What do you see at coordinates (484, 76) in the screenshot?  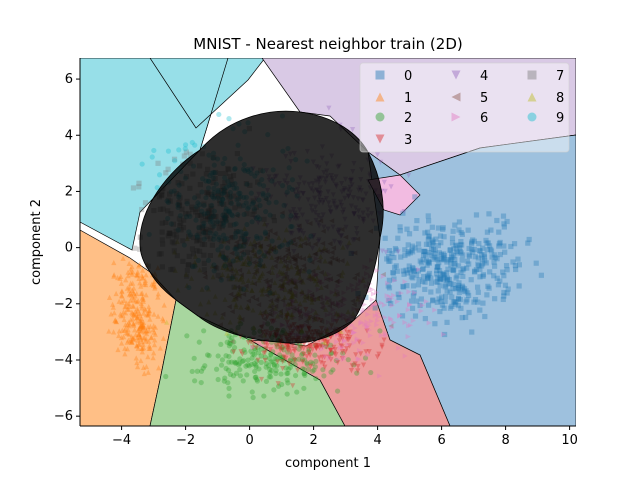 I see `legend-label-4: 4` at bounding box center [484, 76].